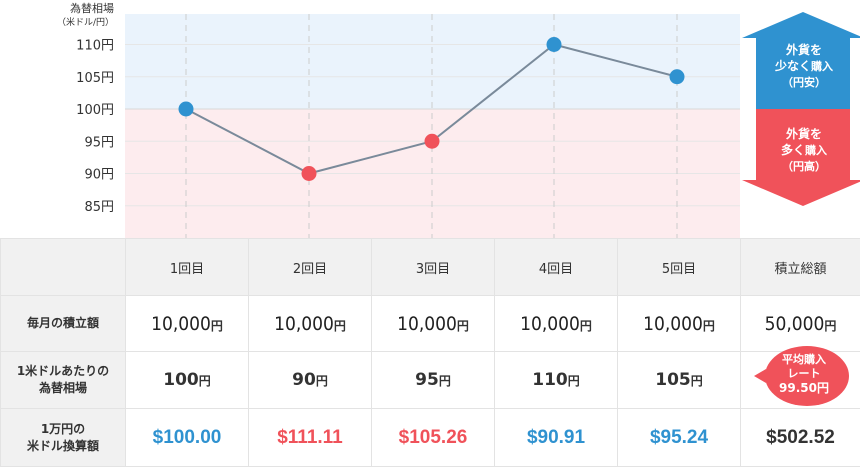 Image resolution: width=860 pixels, height=468 pixels. I want to click on rate-cell: 95円, so click(433, 380).